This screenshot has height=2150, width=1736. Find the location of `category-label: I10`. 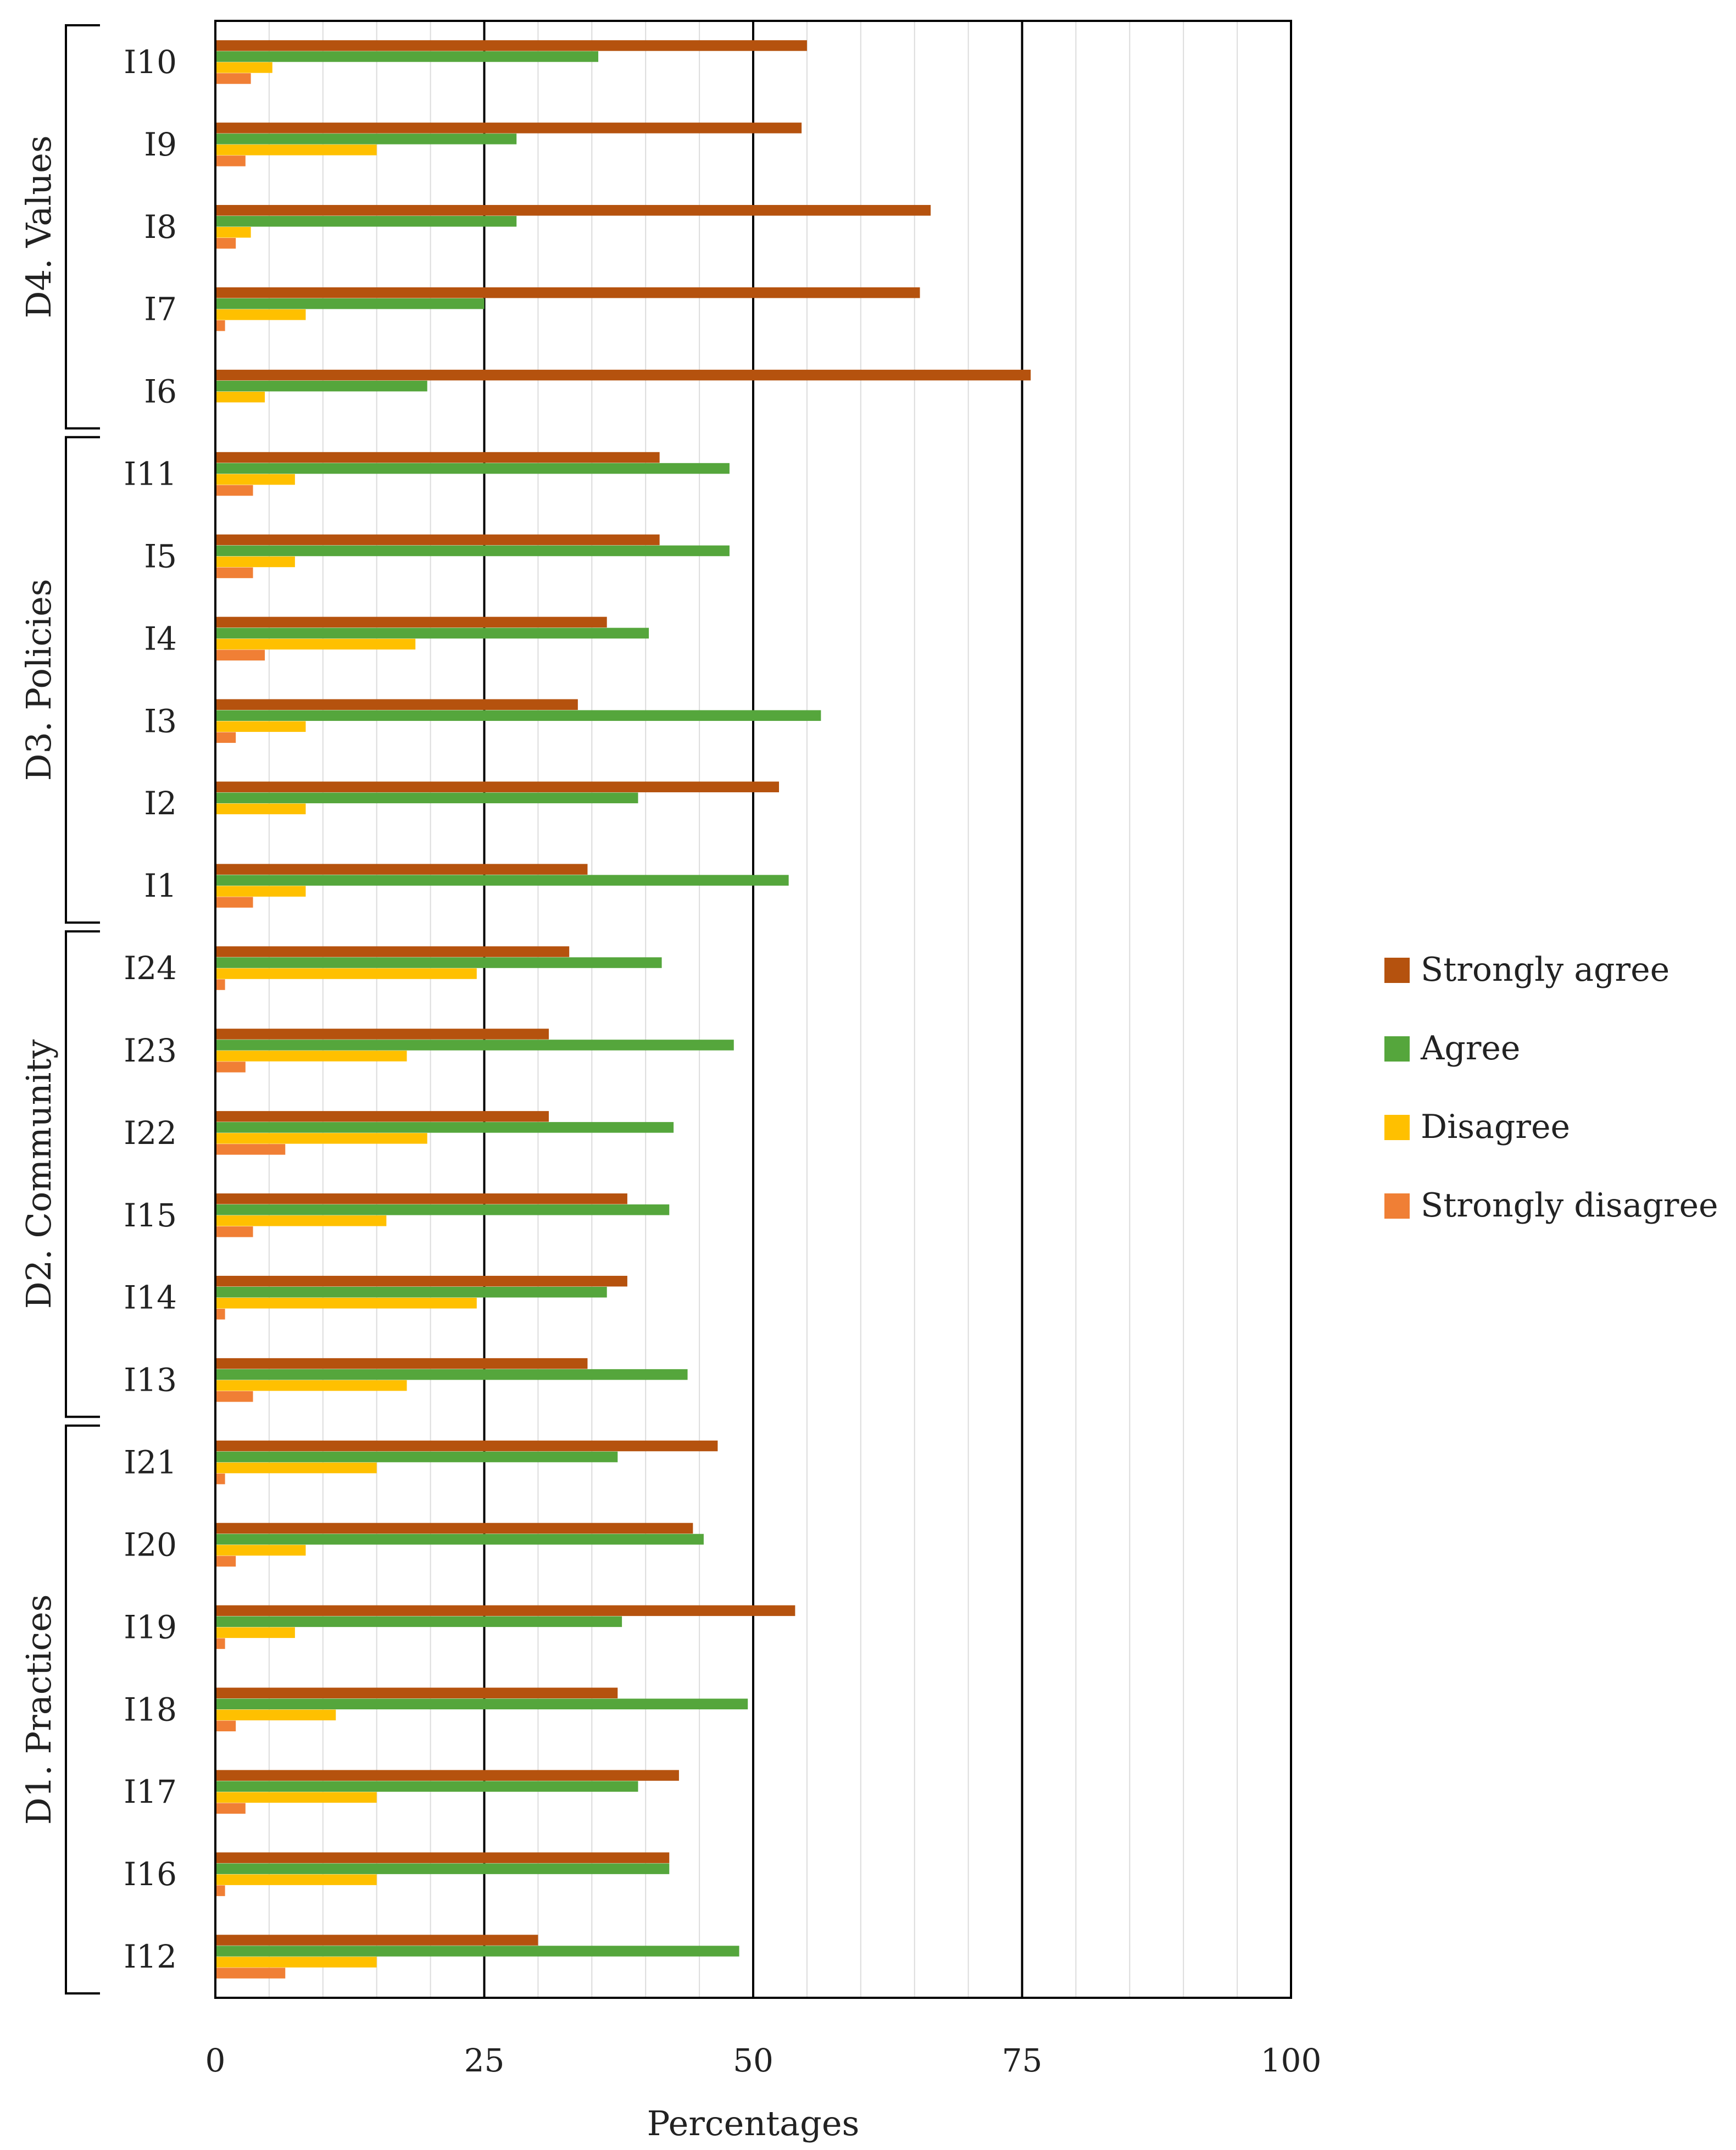

category-label: I10 is located at coordinates (150, 62).